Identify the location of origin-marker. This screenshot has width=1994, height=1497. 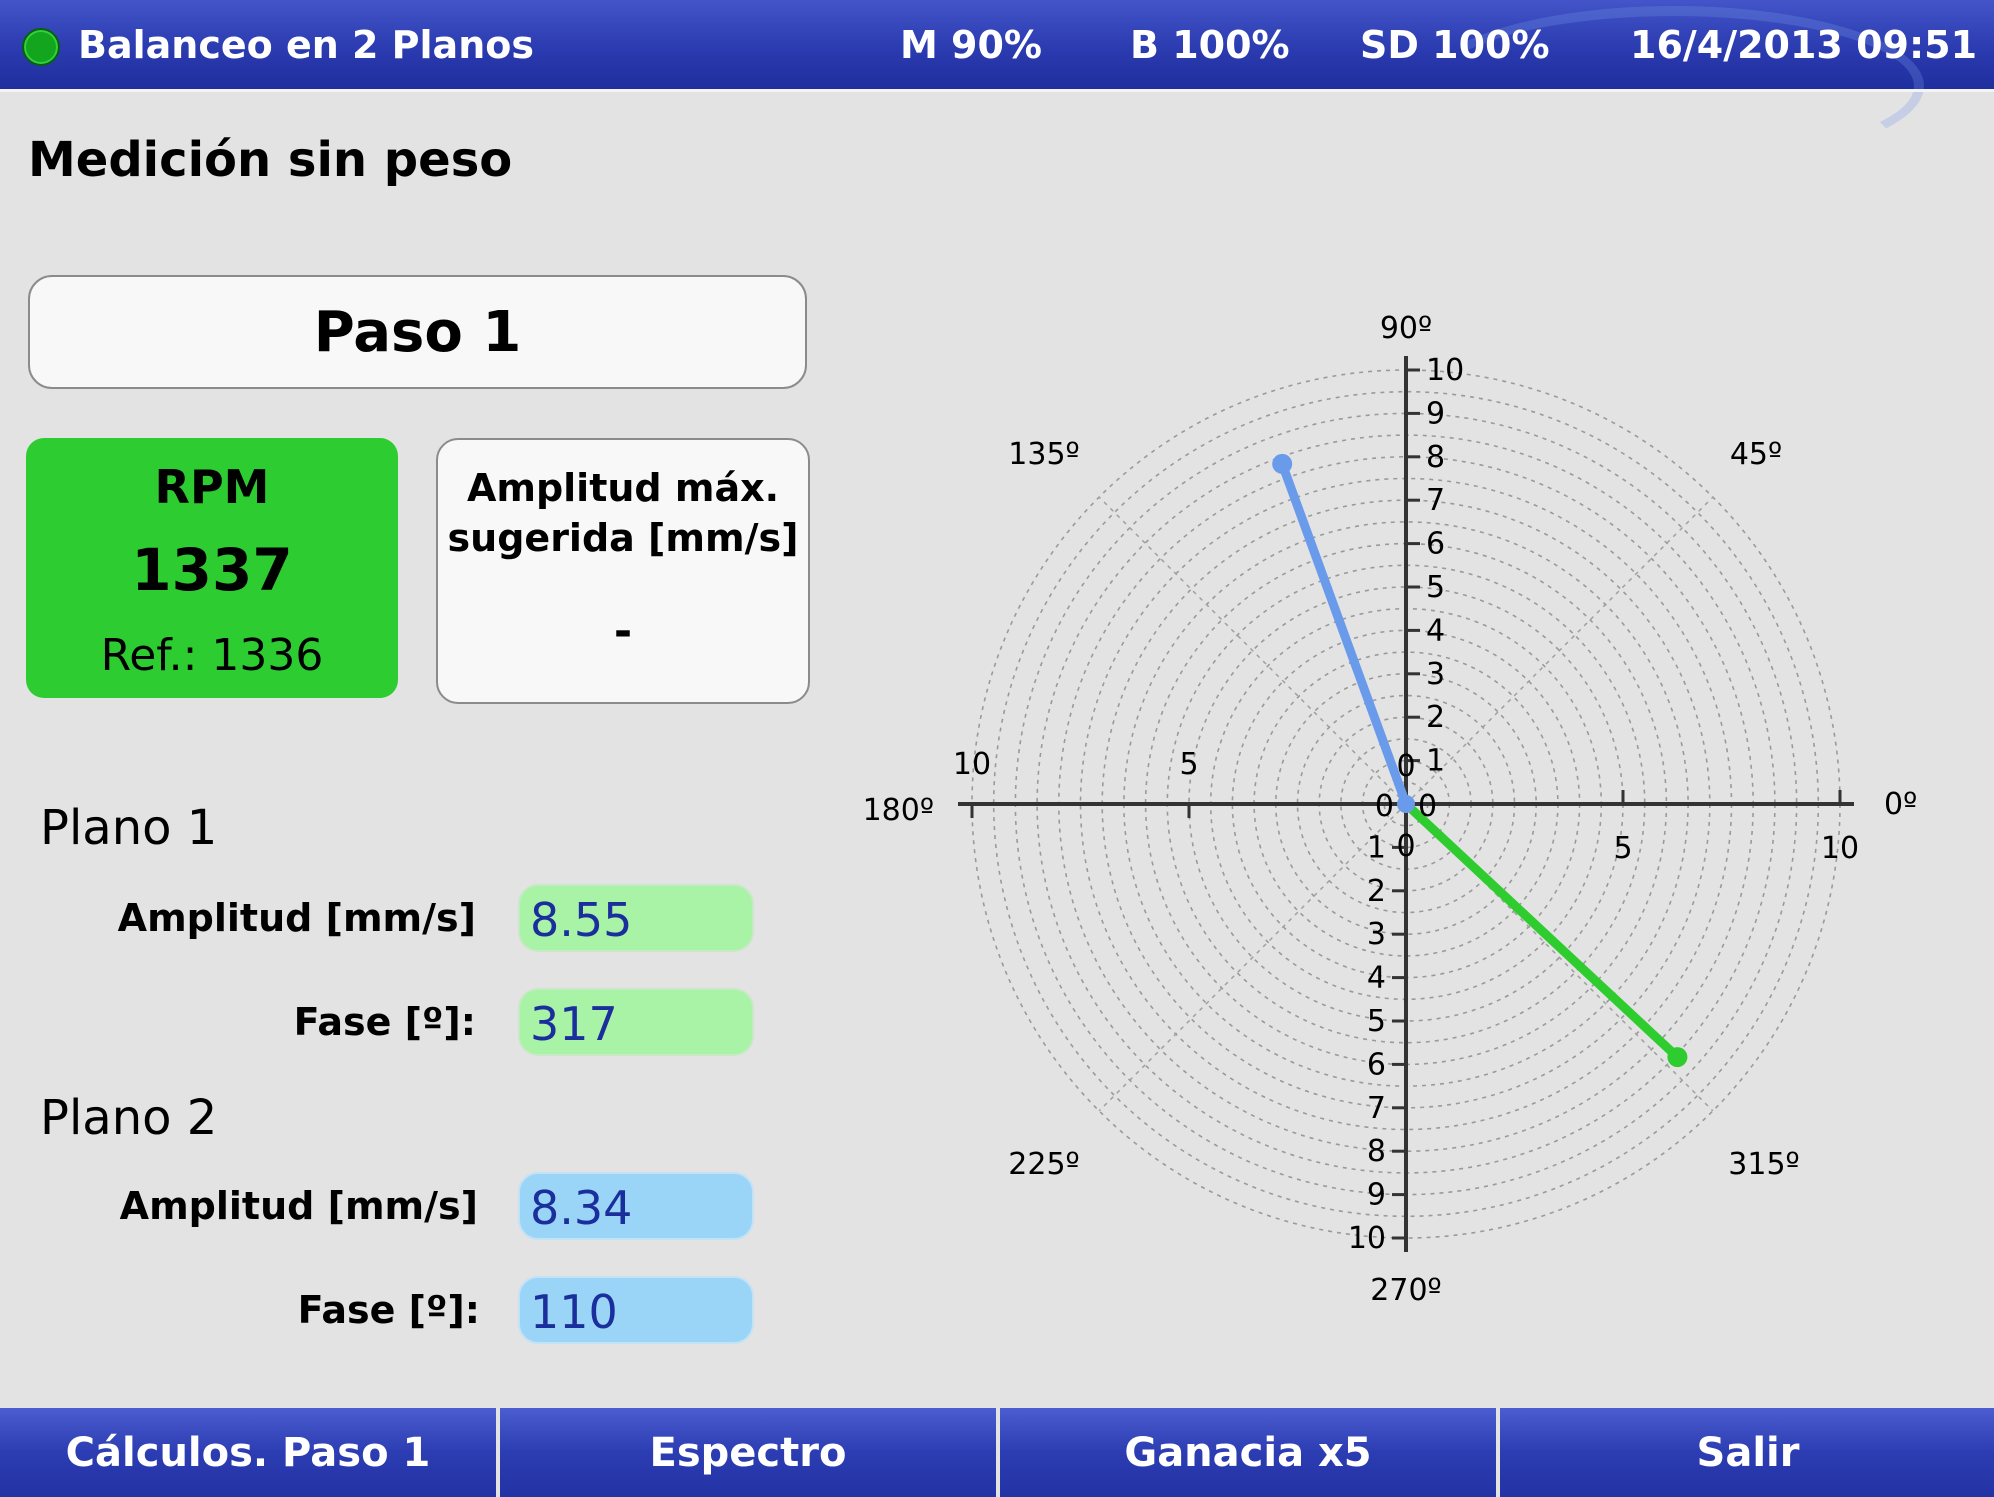
(1406, 804).